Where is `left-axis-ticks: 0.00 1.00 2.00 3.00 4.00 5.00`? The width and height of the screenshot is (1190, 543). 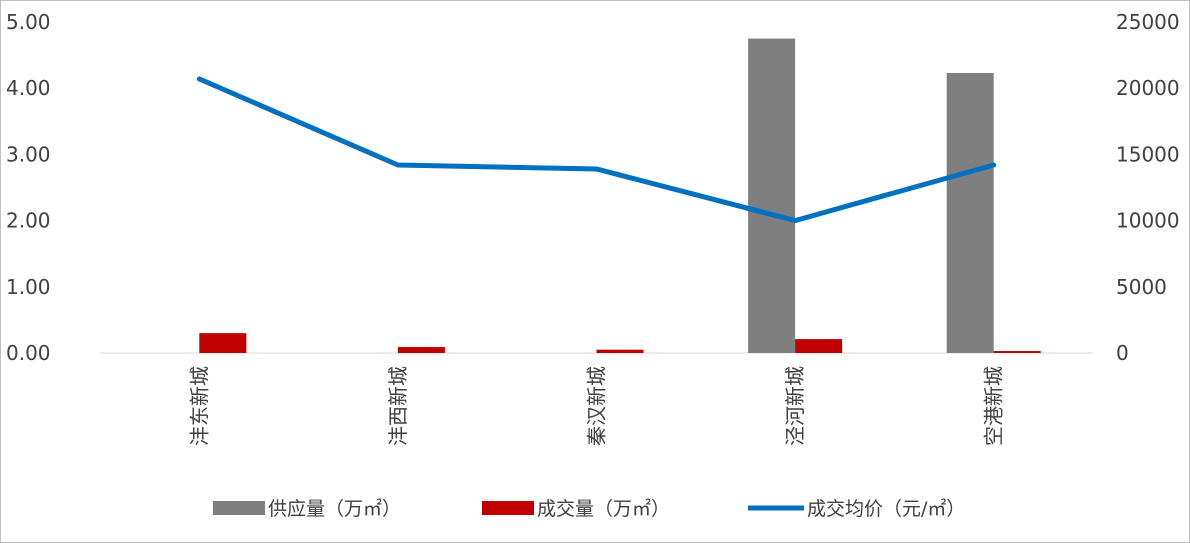
left-axis-ticks: 0.00 1.00 2.00 3.00 4.00 5.00 is located at coordinates (28, 187).